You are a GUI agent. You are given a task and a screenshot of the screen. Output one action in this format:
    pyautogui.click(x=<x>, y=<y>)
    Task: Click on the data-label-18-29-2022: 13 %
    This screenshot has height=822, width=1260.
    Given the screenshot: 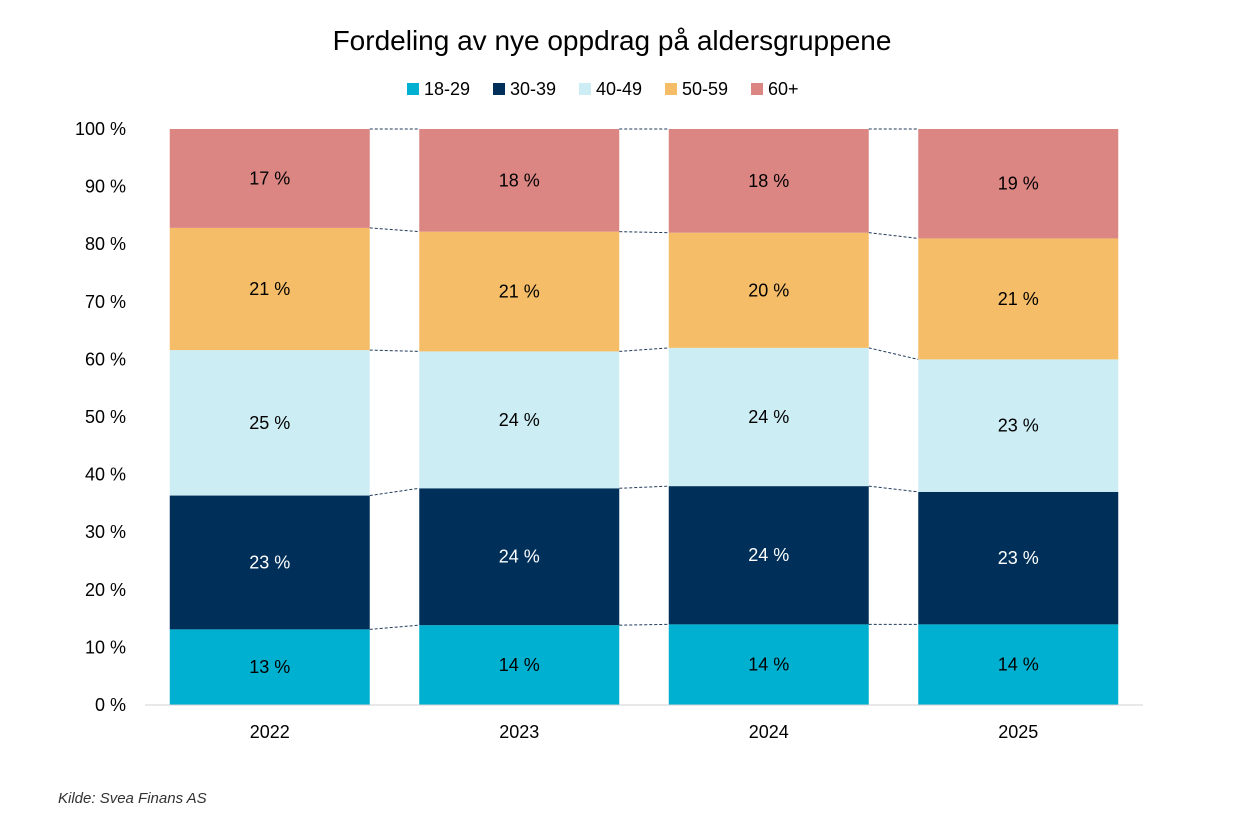 What is the action you would take?
    pyautogui.click(x=269, y=667)
    